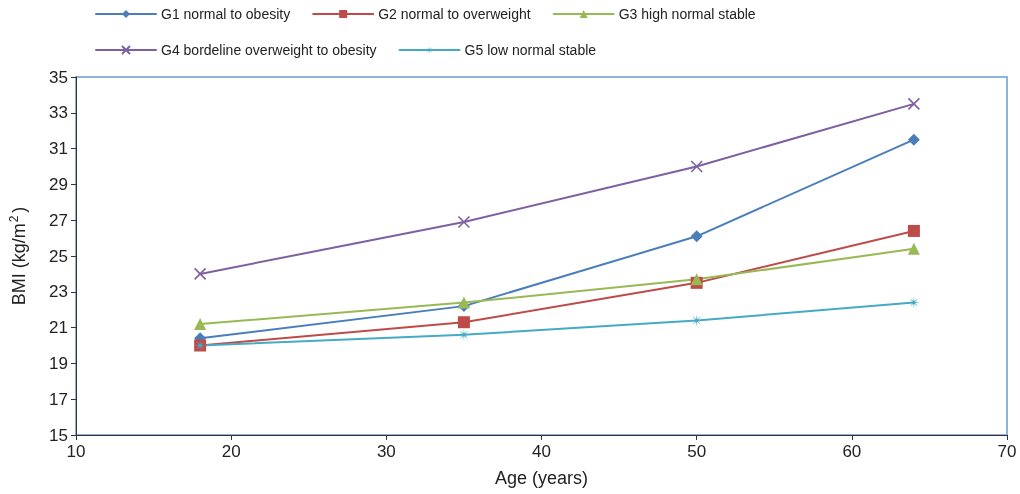 This screenshot has height=494, width=1020. What do you see at coordinates (852, 451) in the screenshot?
I see `x-tick-label: 60` at bounding box center [852, 451].